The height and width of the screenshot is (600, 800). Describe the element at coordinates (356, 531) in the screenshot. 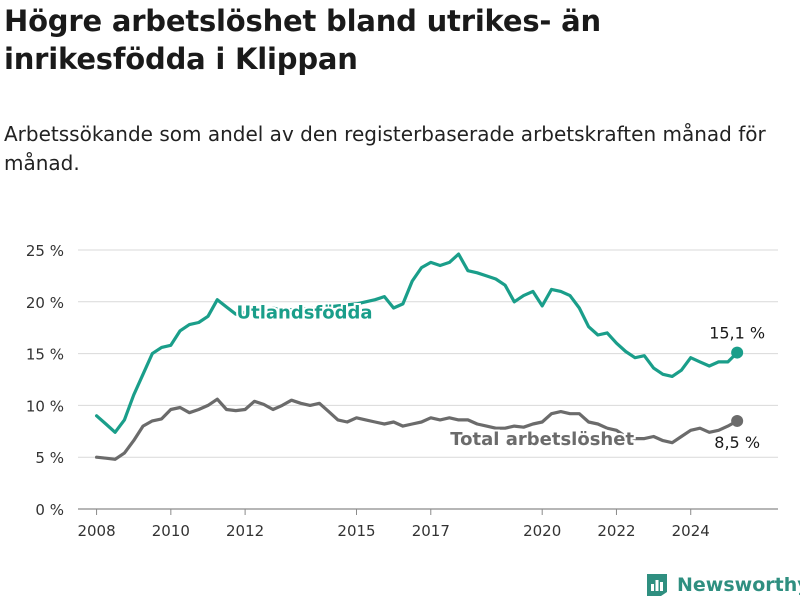

I see `x-tick-label: 2015` at that location.